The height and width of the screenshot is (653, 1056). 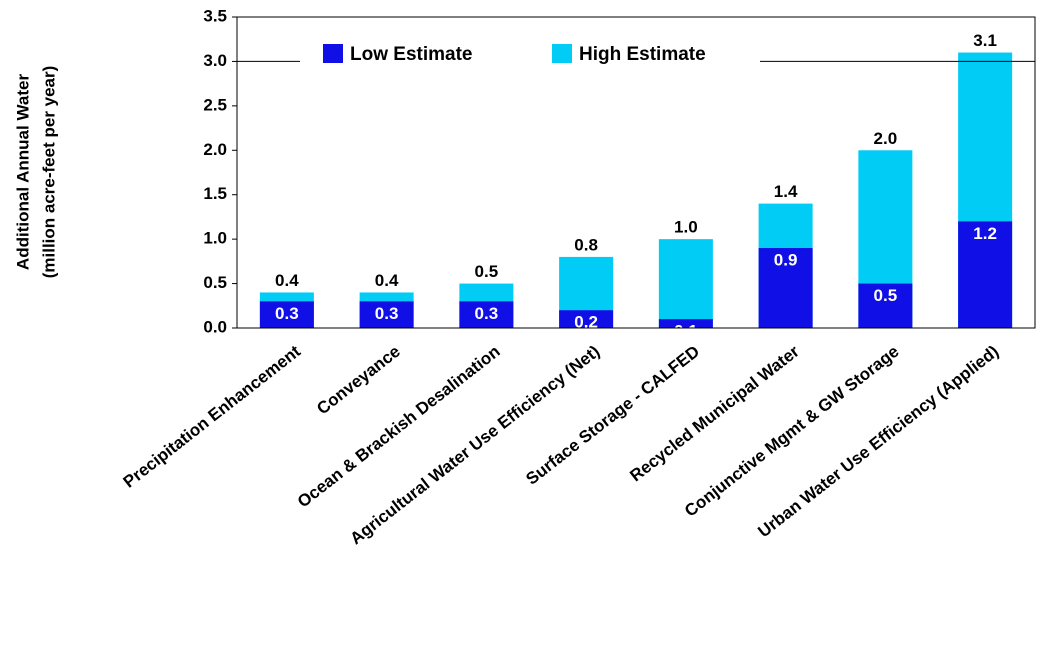 I want to click on y-tick-label: 2.0, so click(x=215, y=149).